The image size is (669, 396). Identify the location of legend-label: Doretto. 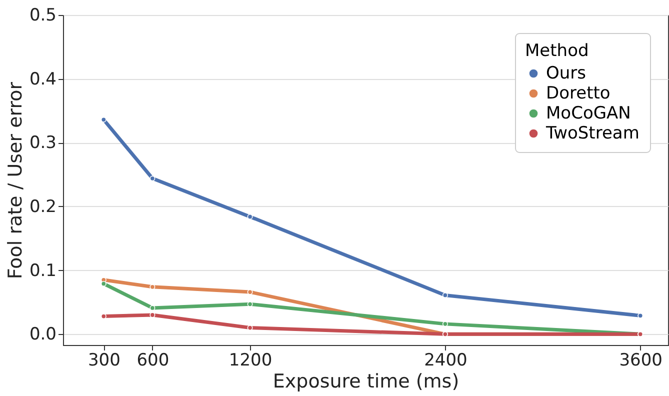
(578, 94).